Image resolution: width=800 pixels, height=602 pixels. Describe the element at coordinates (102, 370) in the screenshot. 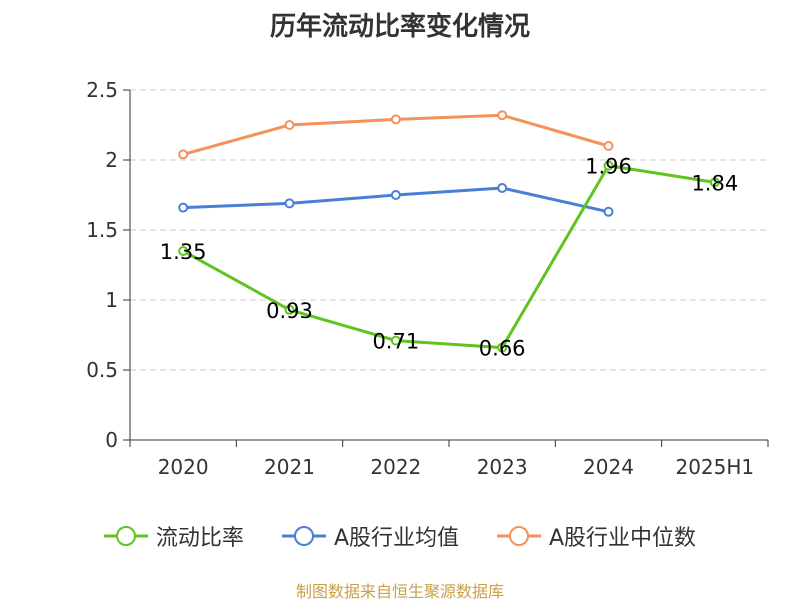

I see `y-tick-label: 0.5` at that location.